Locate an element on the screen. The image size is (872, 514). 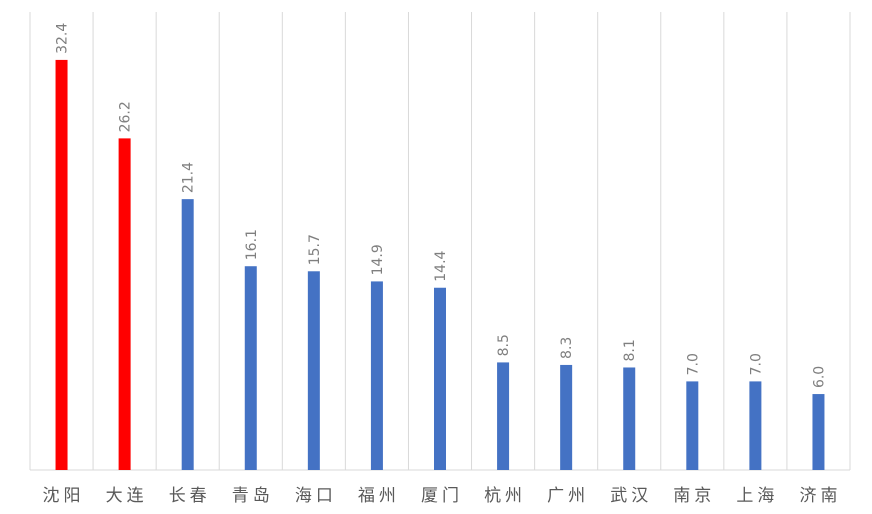
value-label: 8.5 is located at coordinates (504, 345).